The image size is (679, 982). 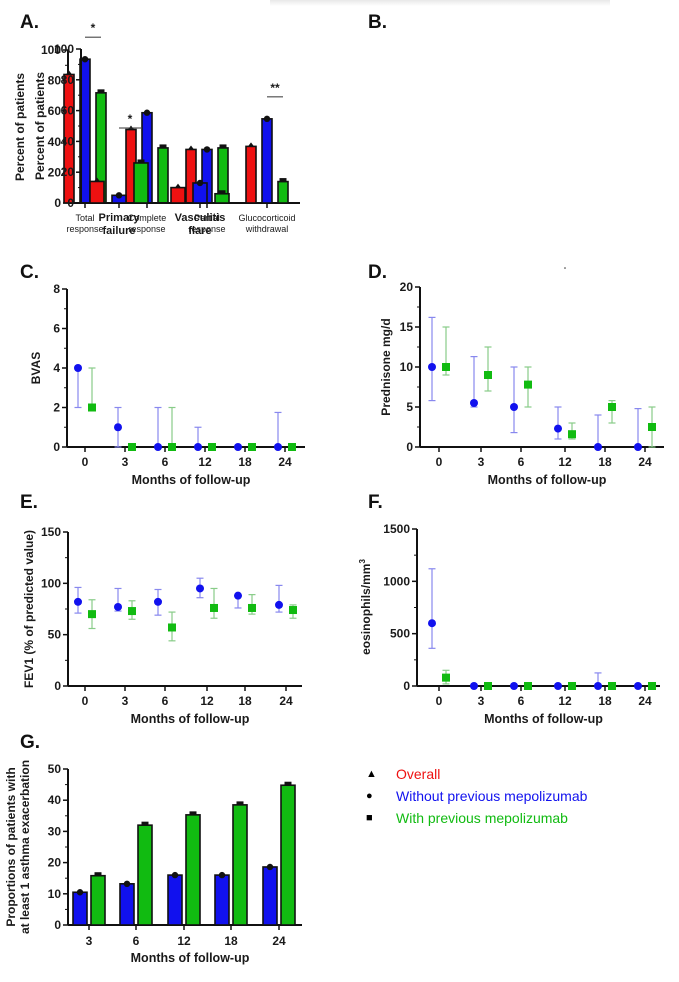 I want to click on x-category-label: 3, so click(x=89, y=941).